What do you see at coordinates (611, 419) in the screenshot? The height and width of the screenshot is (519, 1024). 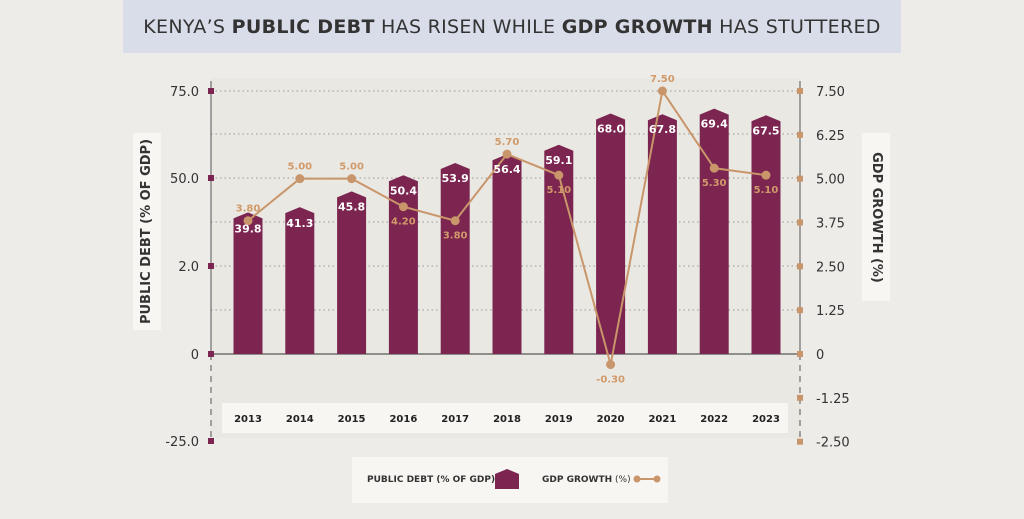 I see `x-tick-label: 2020` at bounding box center [611, 419].